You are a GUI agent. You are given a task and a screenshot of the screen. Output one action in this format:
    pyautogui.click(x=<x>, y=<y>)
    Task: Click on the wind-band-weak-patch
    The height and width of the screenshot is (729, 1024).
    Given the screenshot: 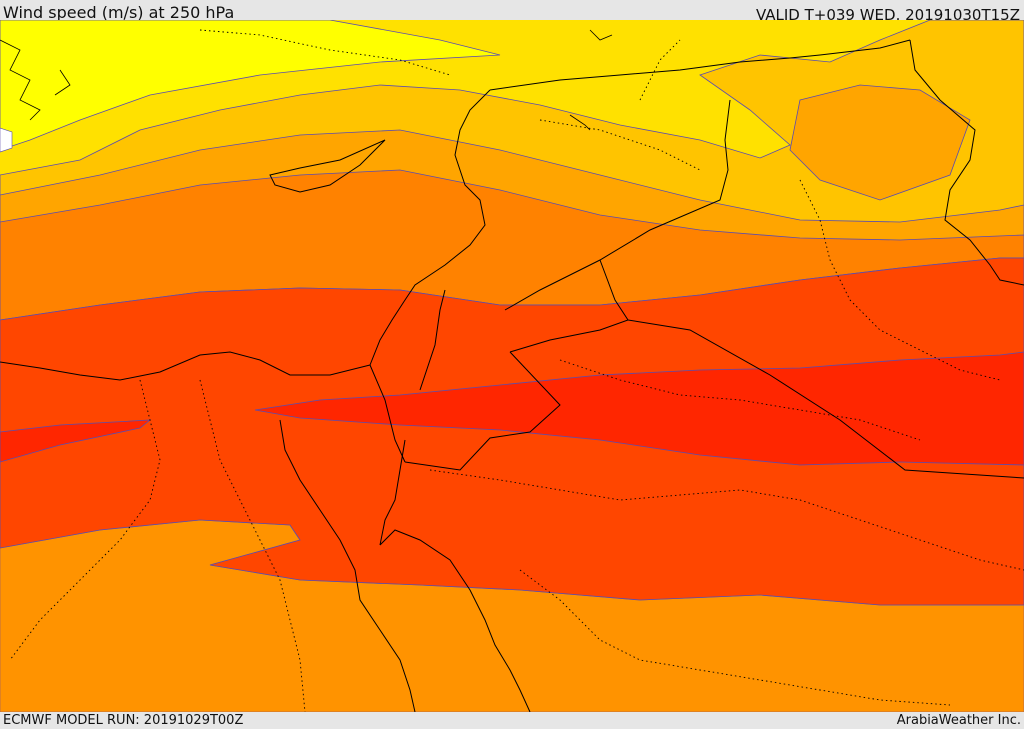 What is the action you would take?
    pyautogui.click(x=6, y=140)
    